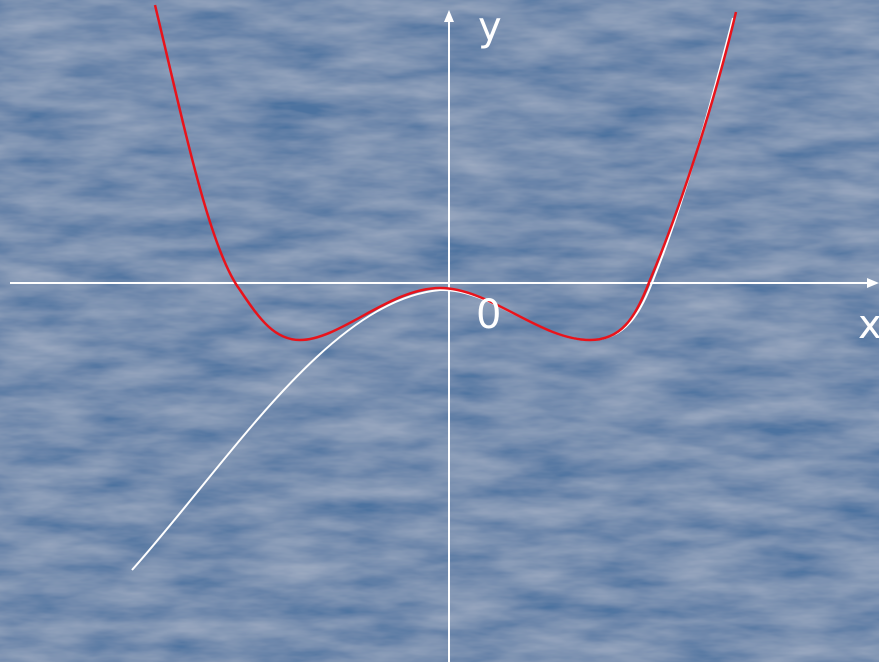  Describe the element at coordinates (868, 325) in the screenshot. I see `x-axis-label: x` at that location.